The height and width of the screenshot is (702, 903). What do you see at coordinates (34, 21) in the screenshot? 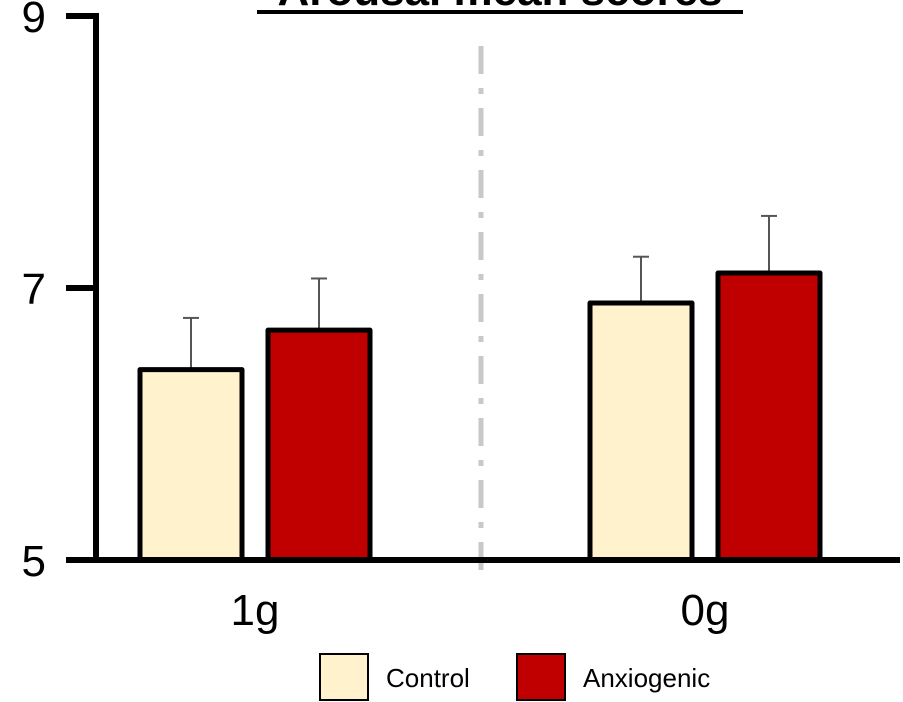
I see `y-tick-label-9: 9` at bounding box center [34, 21].